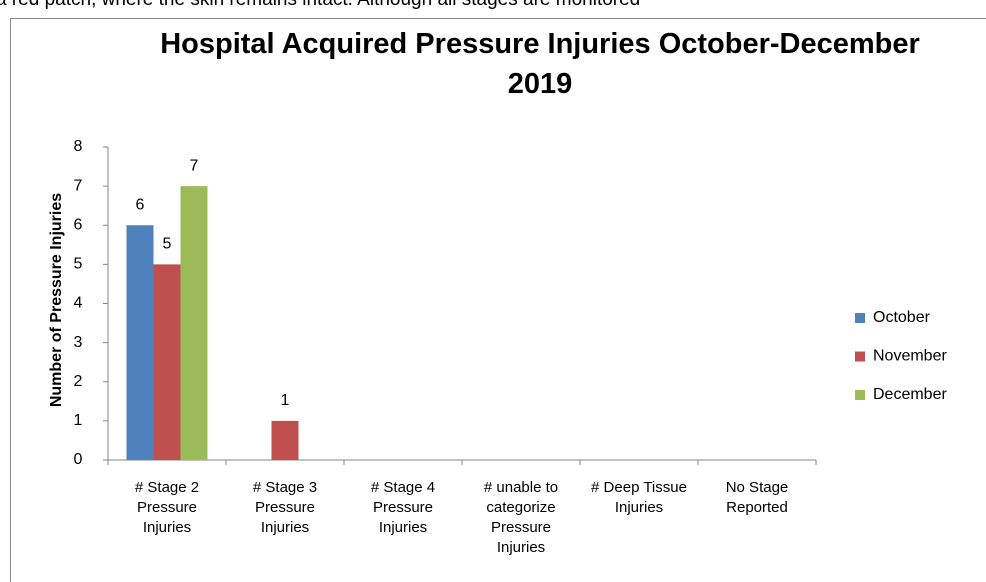 This screenshot has height=582, width=986. Describe the element at coordinates (902, 317) in the screenshot. I see `legend-label: October` at that location.